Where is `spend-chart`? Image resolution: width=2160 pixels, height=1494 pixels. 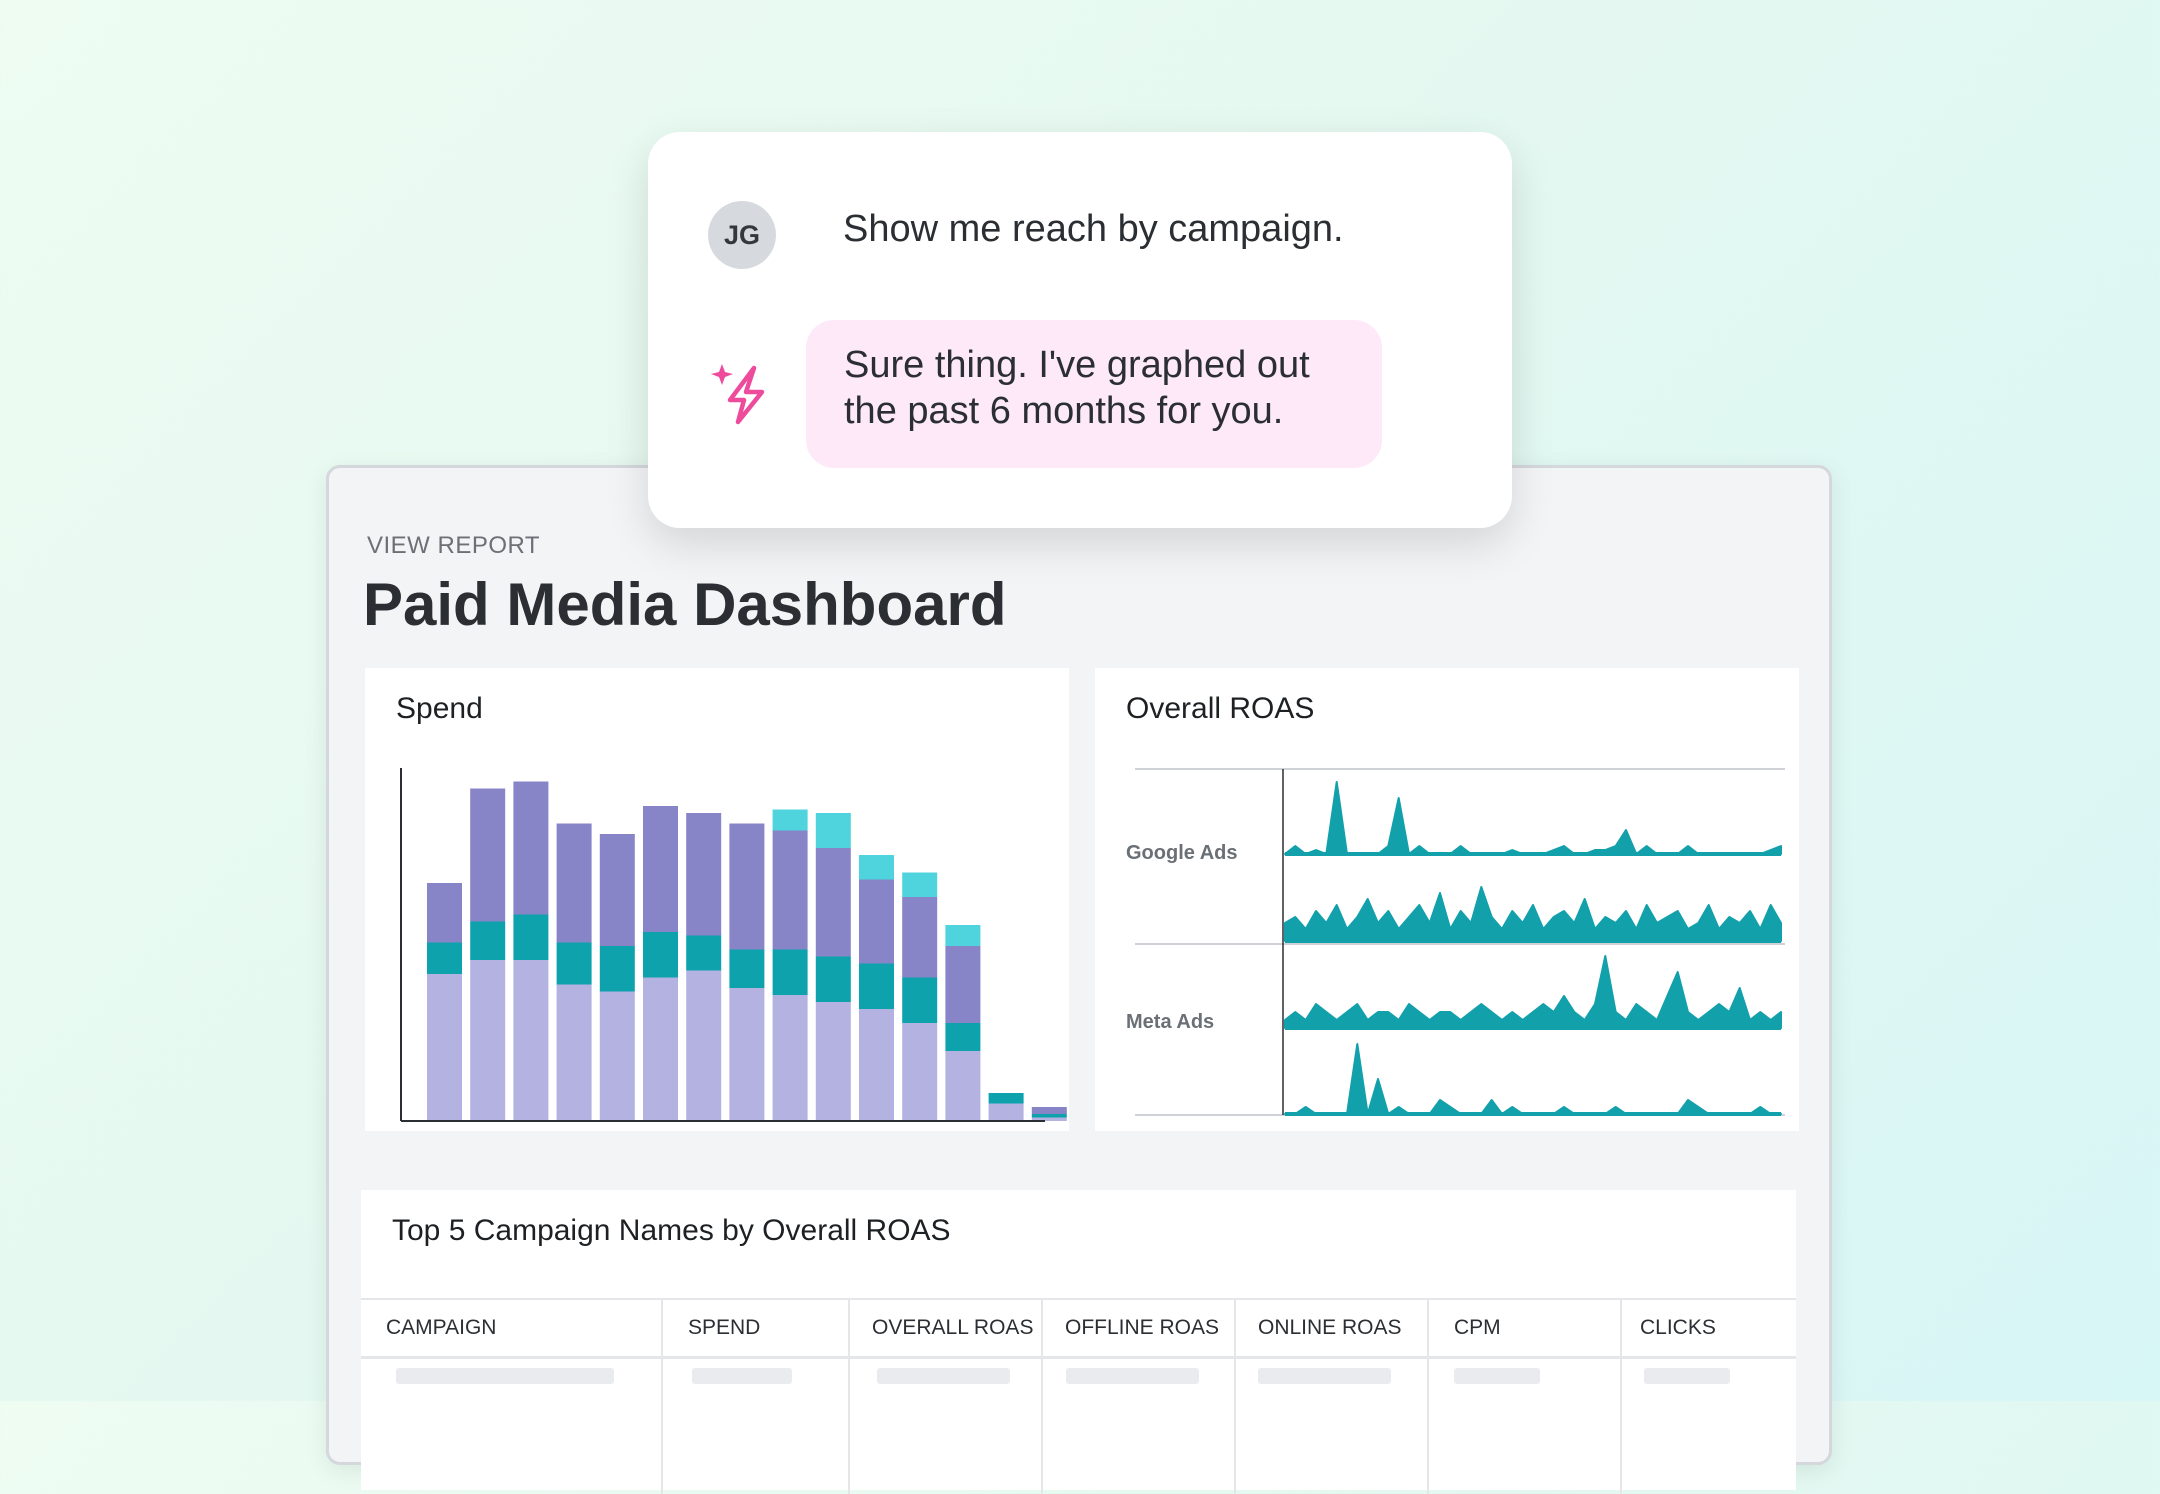 spend-chart is located at coordinates (733, 945).